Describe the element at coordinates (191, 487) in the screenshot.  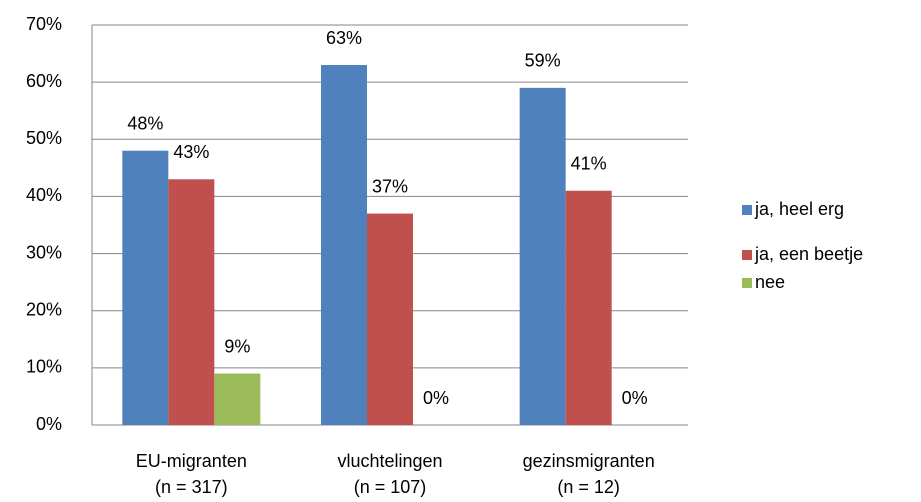
I see `x-tick-label: (n = 317)` at that location.